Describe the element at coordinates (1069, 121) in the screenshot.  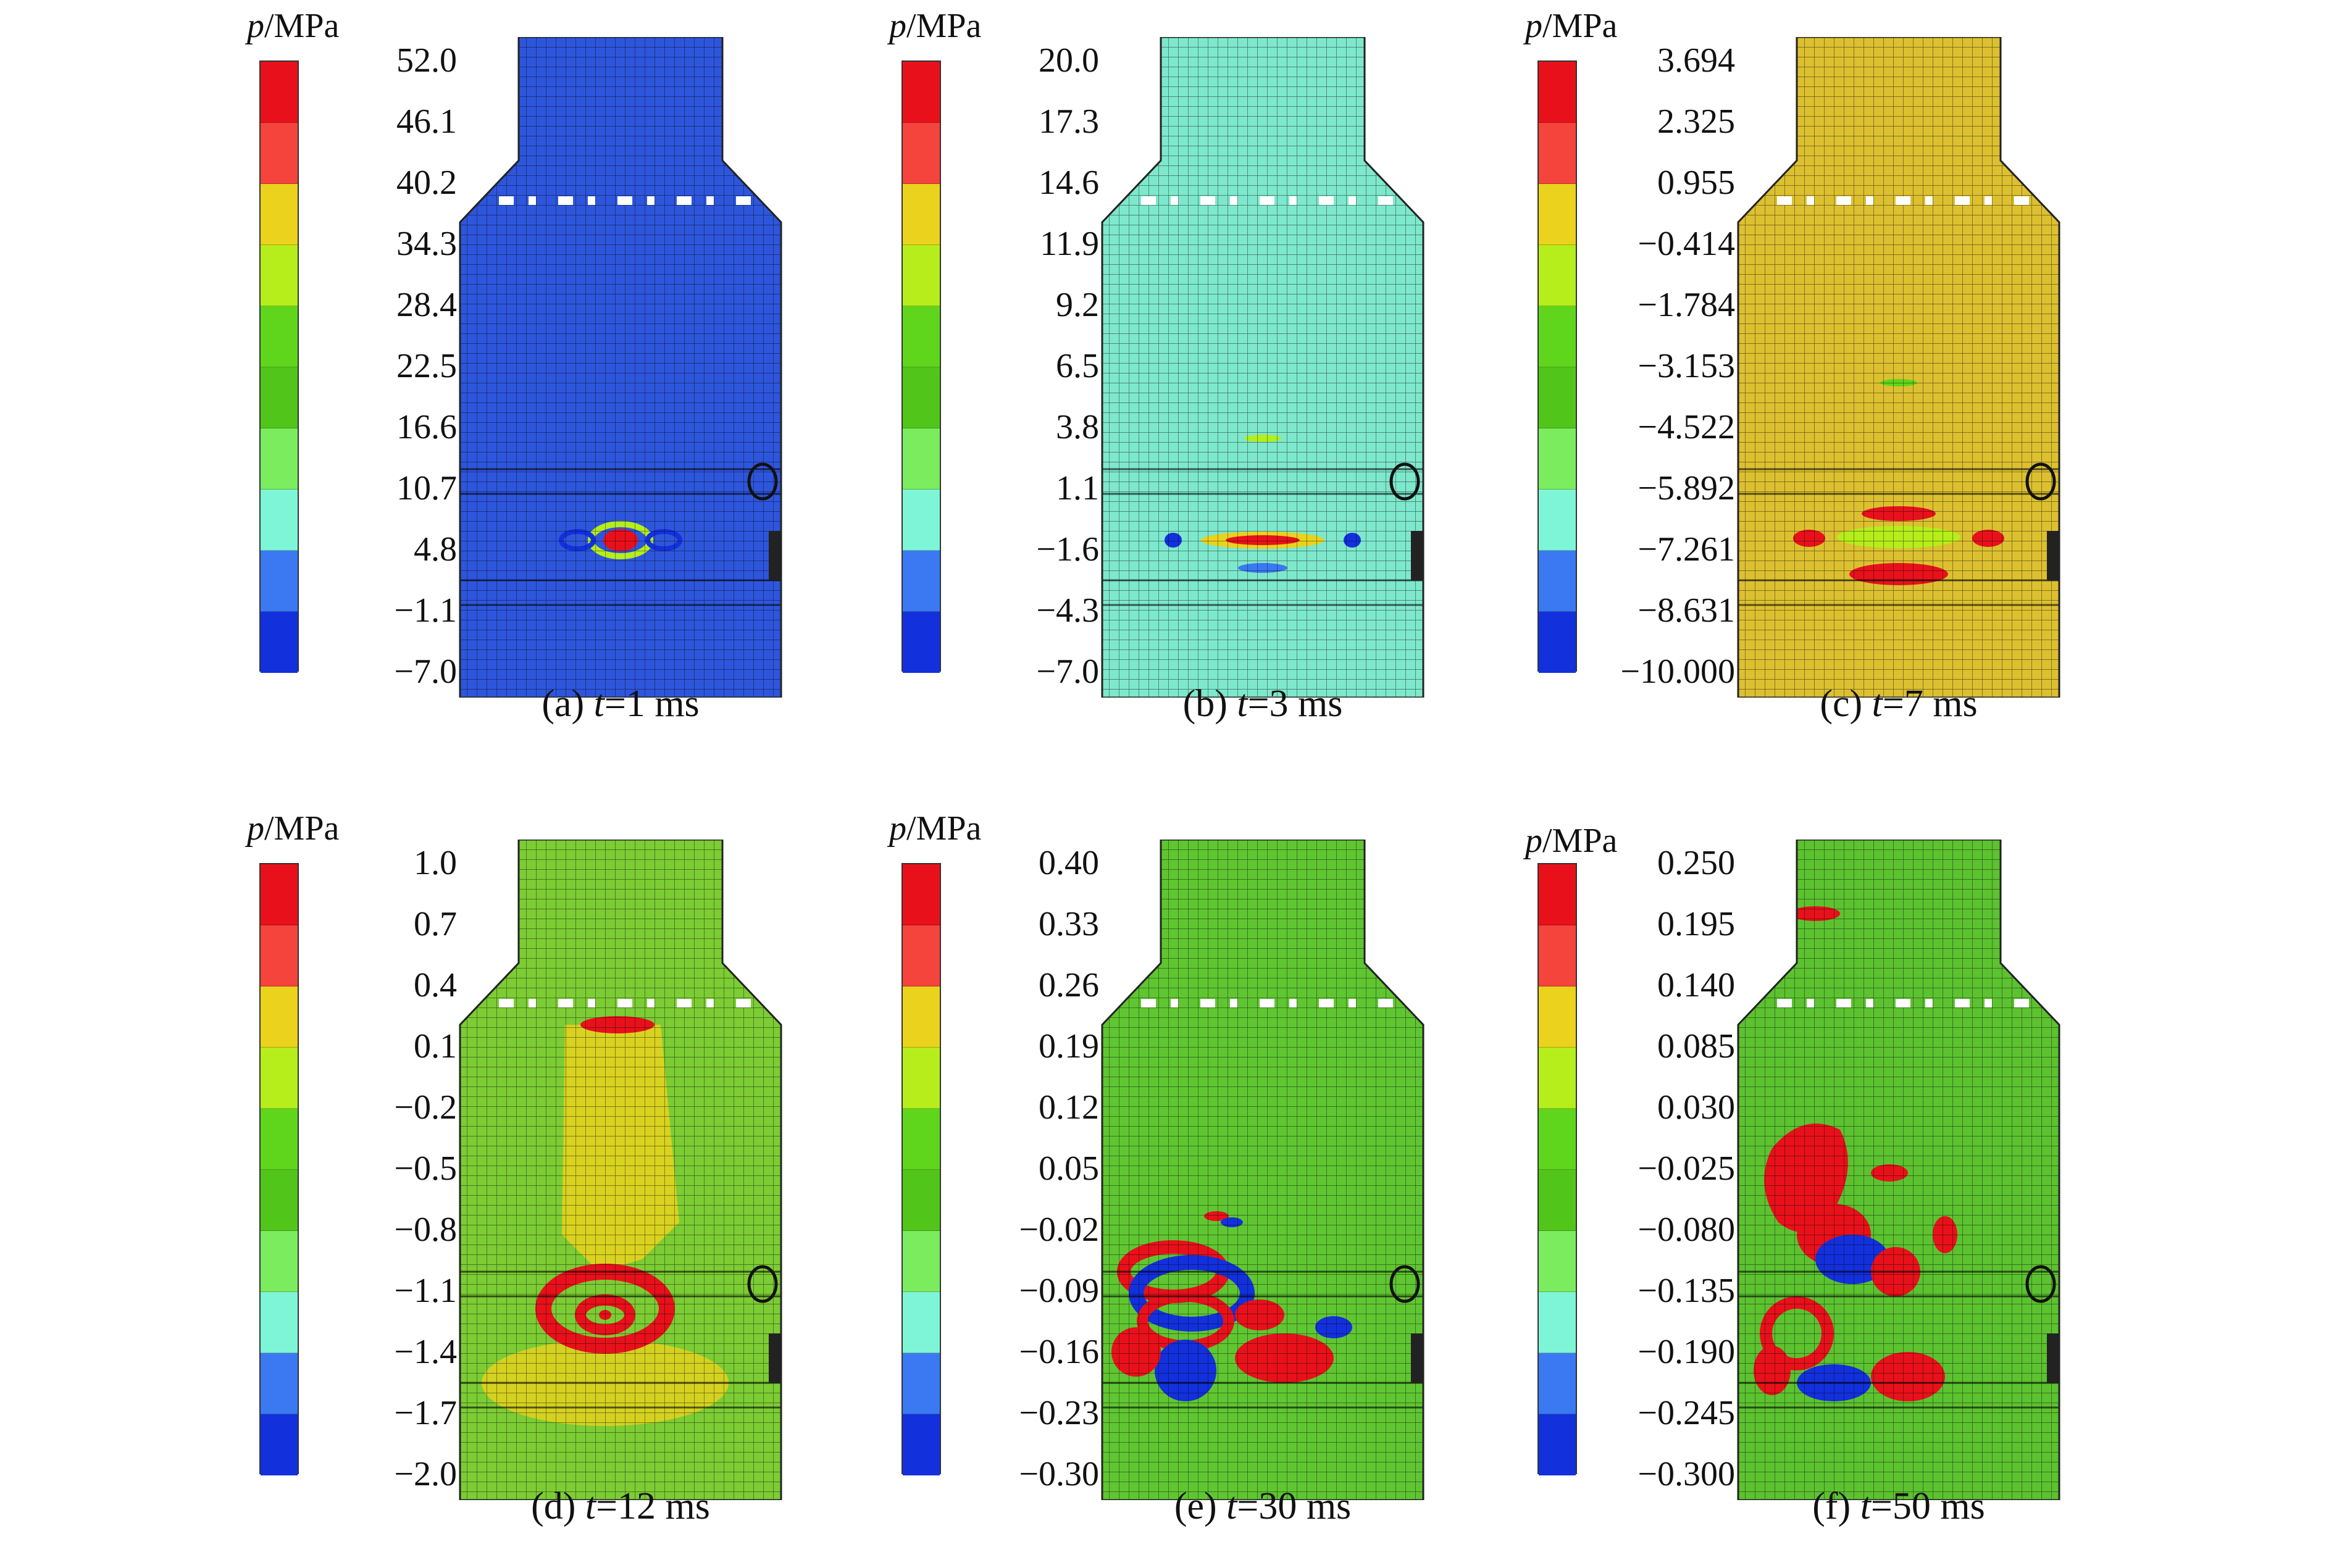
I see `colorbar-tick-label: 17.3` at that location.